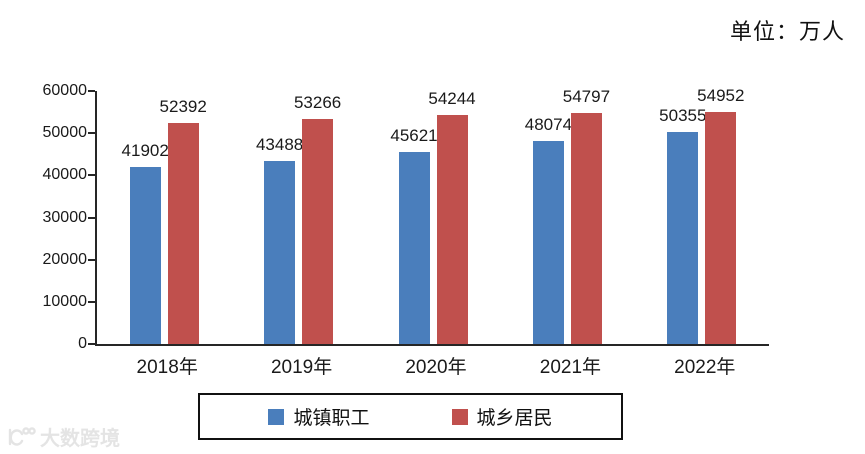  What do you see at coordinates (145, 151) in the screenshot?
I see `bar-value-label: 41902` at bounding box center [145, 151].